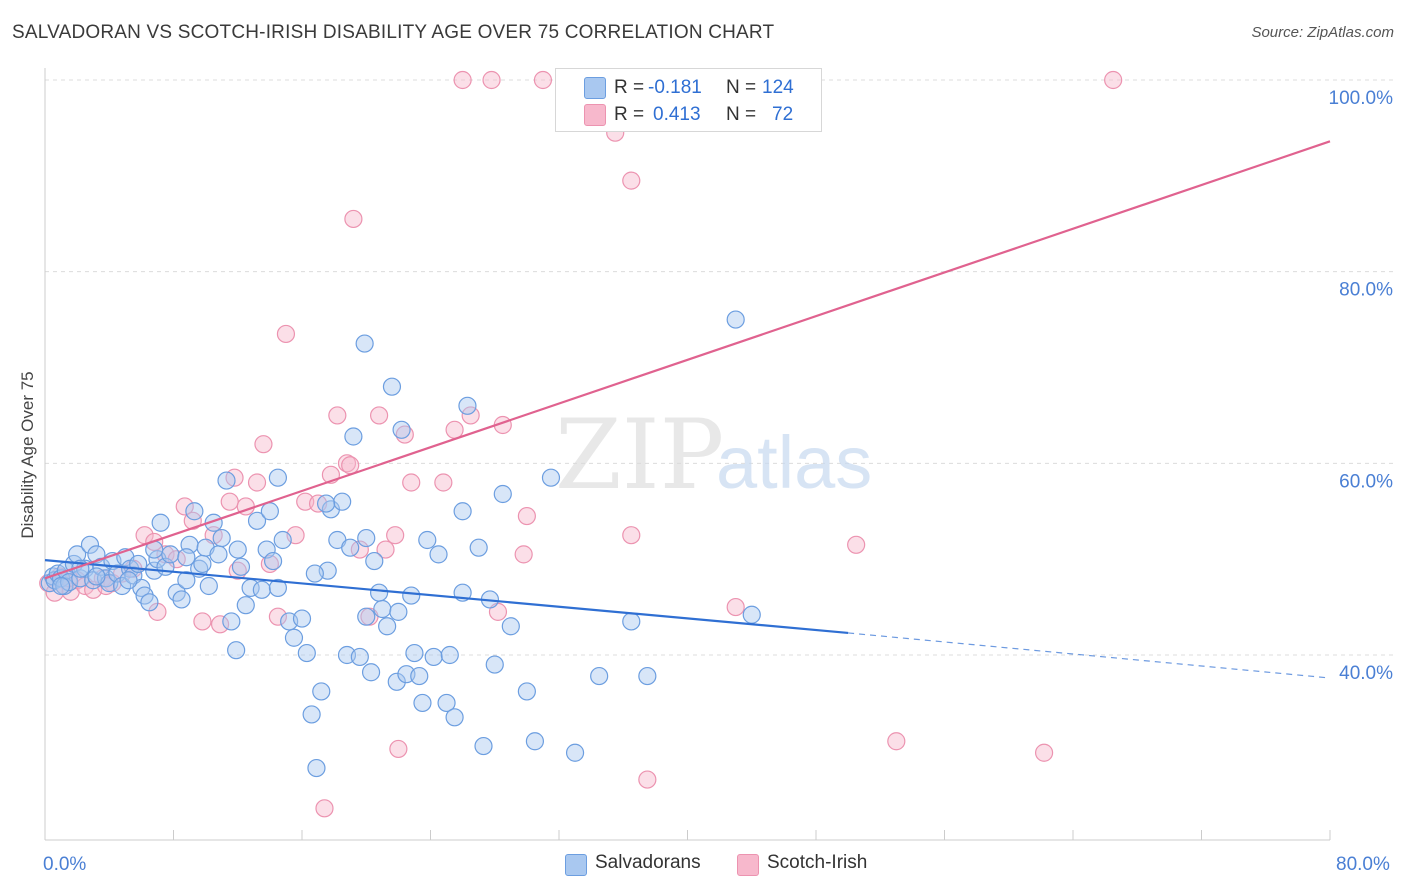  I want to click on y-tick-label: 60.0%, so click(1366, 481).